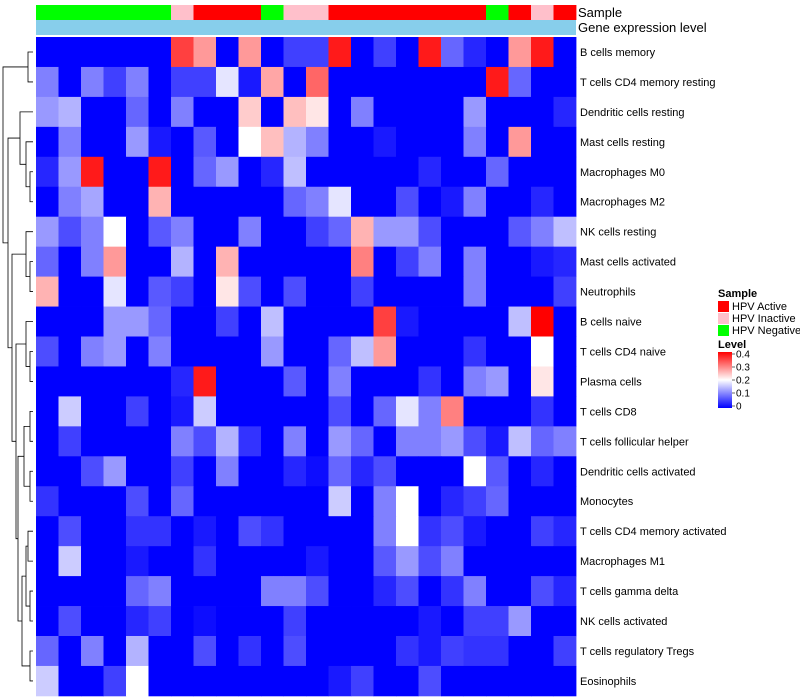  What do you see at coordinates (611, 382) in the screenshot?
I see `row-label: Plasma cells` at bounding box center [611, 382].